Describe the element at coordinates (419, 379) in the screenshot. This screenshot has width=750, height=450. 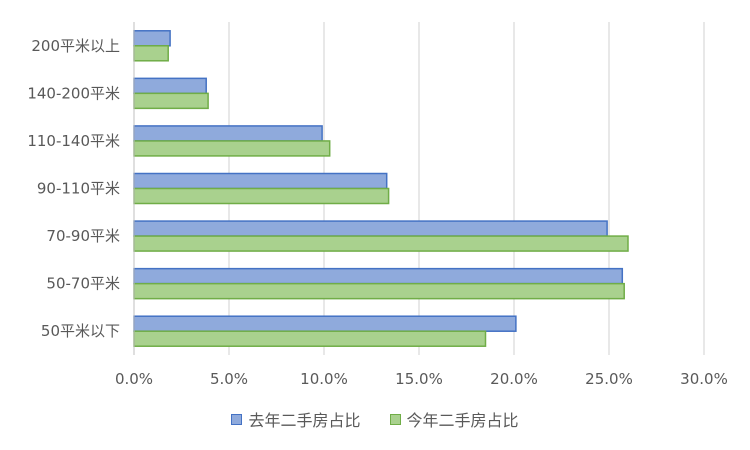
I see `x-tick-label: 15.0%` at that location.